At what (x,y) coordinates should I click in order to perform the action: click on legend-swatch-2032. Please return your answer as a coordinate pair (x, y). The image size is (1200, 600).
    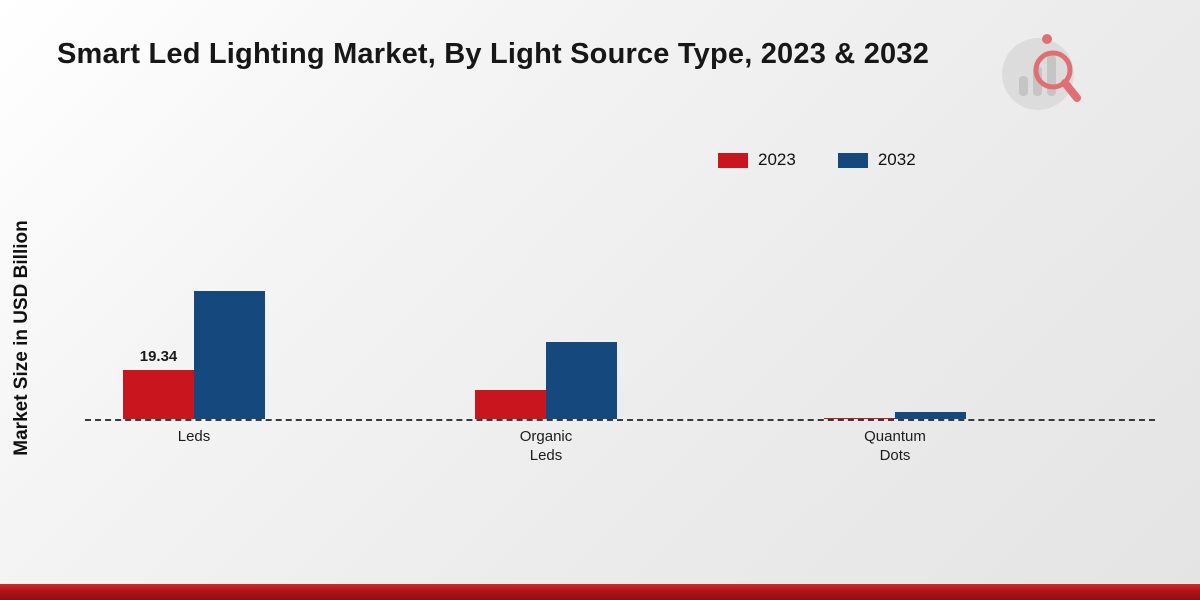
    Looking at the image, I should click on (852, 160).